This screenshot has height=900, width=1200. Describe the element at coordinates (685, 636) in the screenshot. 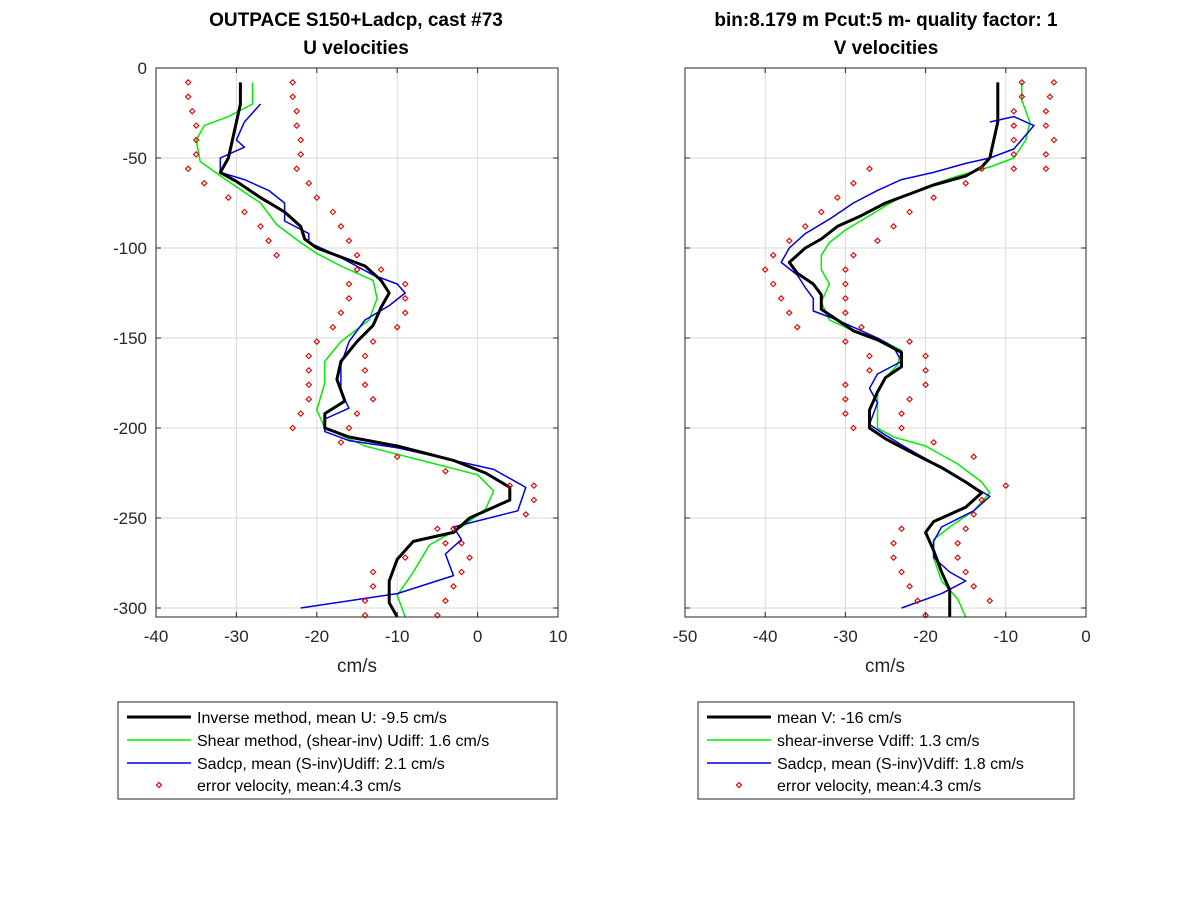

I see `v-x-tick-label: -50` at that location.